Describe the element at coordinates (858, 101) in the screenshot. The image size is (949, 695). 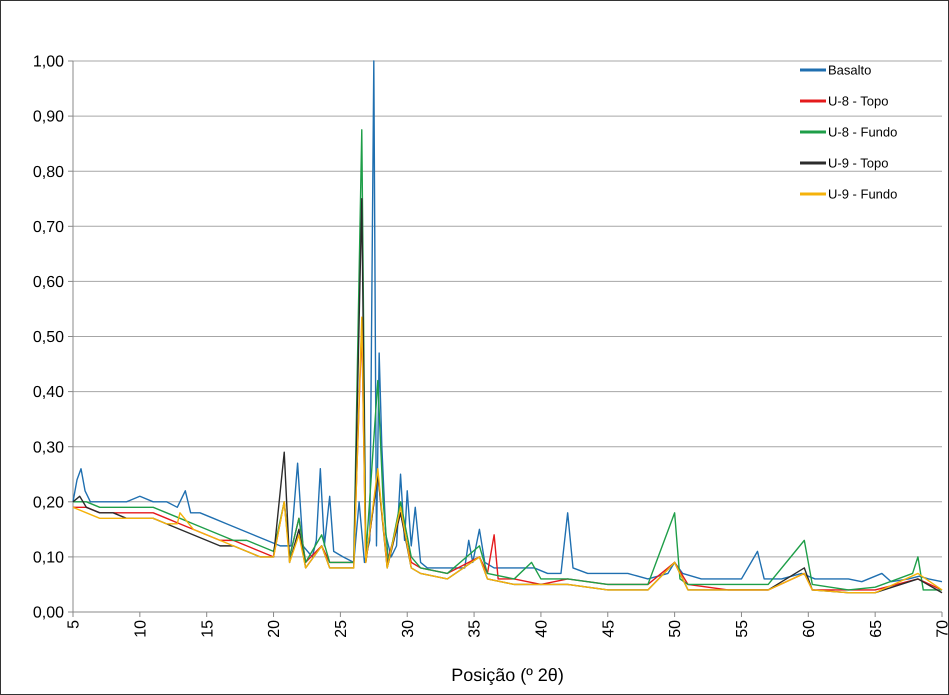
I see `legend-label: U-8 - Topo` at that location.